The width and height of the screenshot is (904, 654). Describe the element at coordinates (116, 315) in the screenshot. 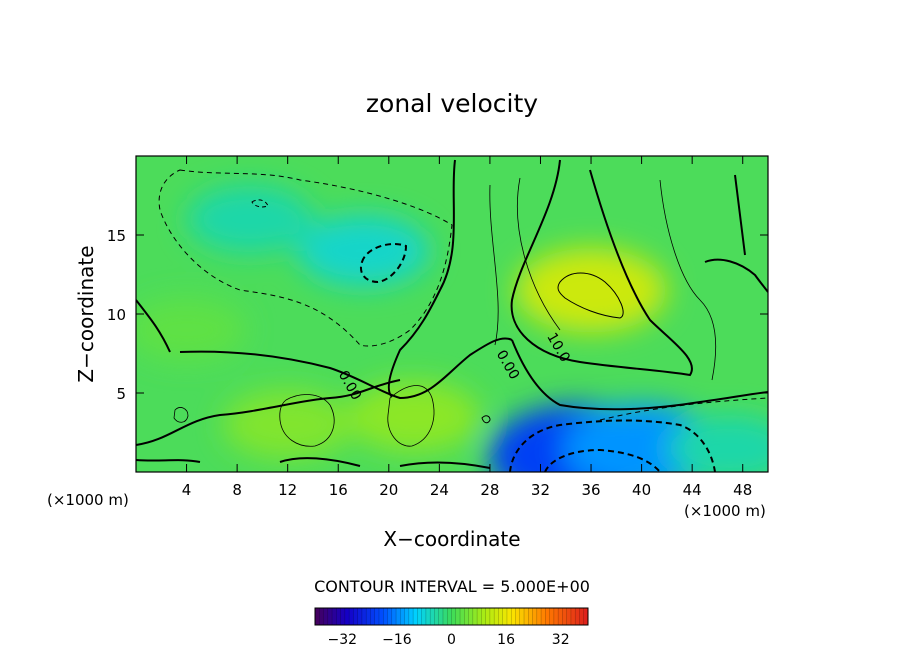

I see `y-tick-label: 10` at that location.